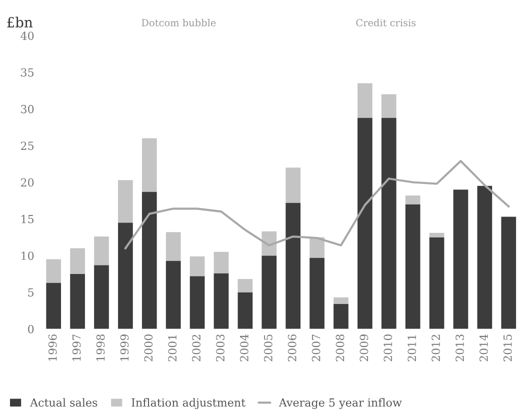 The width and height of the screenshot is (523, 419). Describe the element at coordinates (20, 22) in the screenshot. I see `y-axis-title: £bn` at that location.